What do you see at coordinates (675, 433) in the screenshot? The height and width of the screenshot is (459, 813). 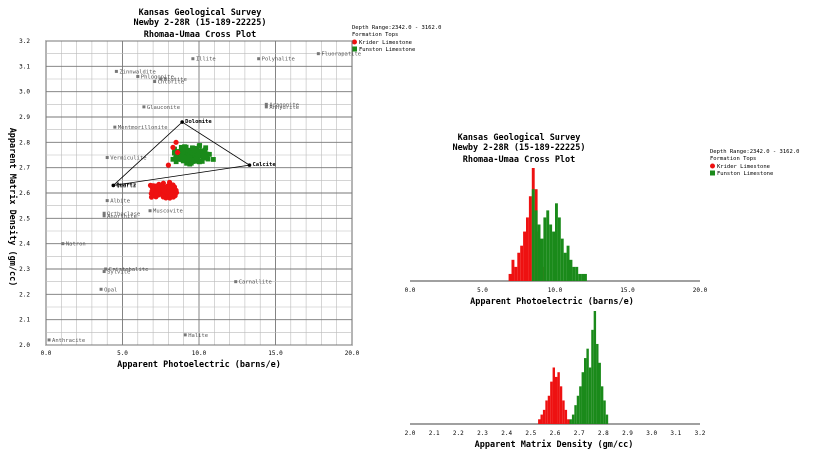 I see `rho-hist-x-tick-label: 3.1` at bounding box center [675, 433].